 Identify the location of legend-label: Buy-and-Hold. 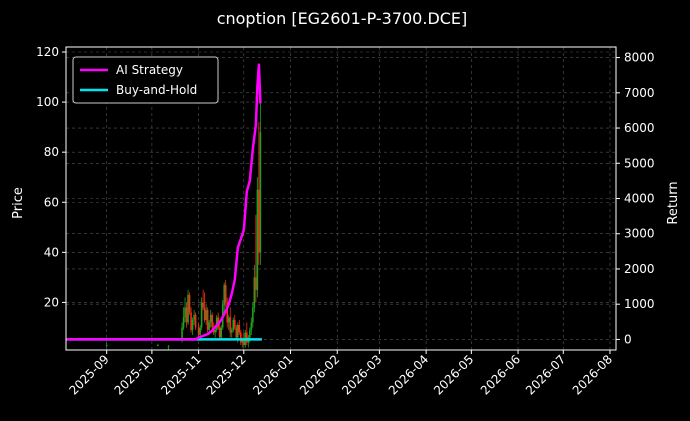
(156, 90).